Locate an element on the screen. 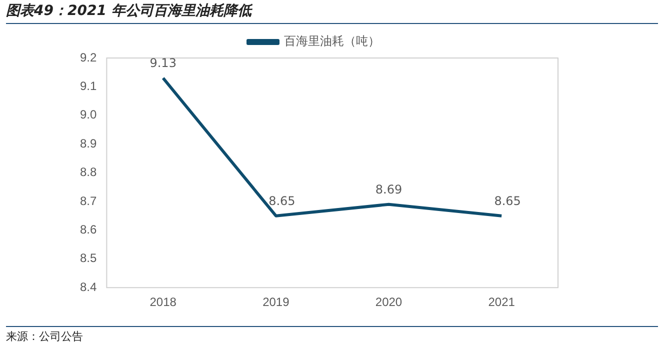 The image size is (664, 346). y-tick-label: 8.9 is located at coordinates (88, 143).